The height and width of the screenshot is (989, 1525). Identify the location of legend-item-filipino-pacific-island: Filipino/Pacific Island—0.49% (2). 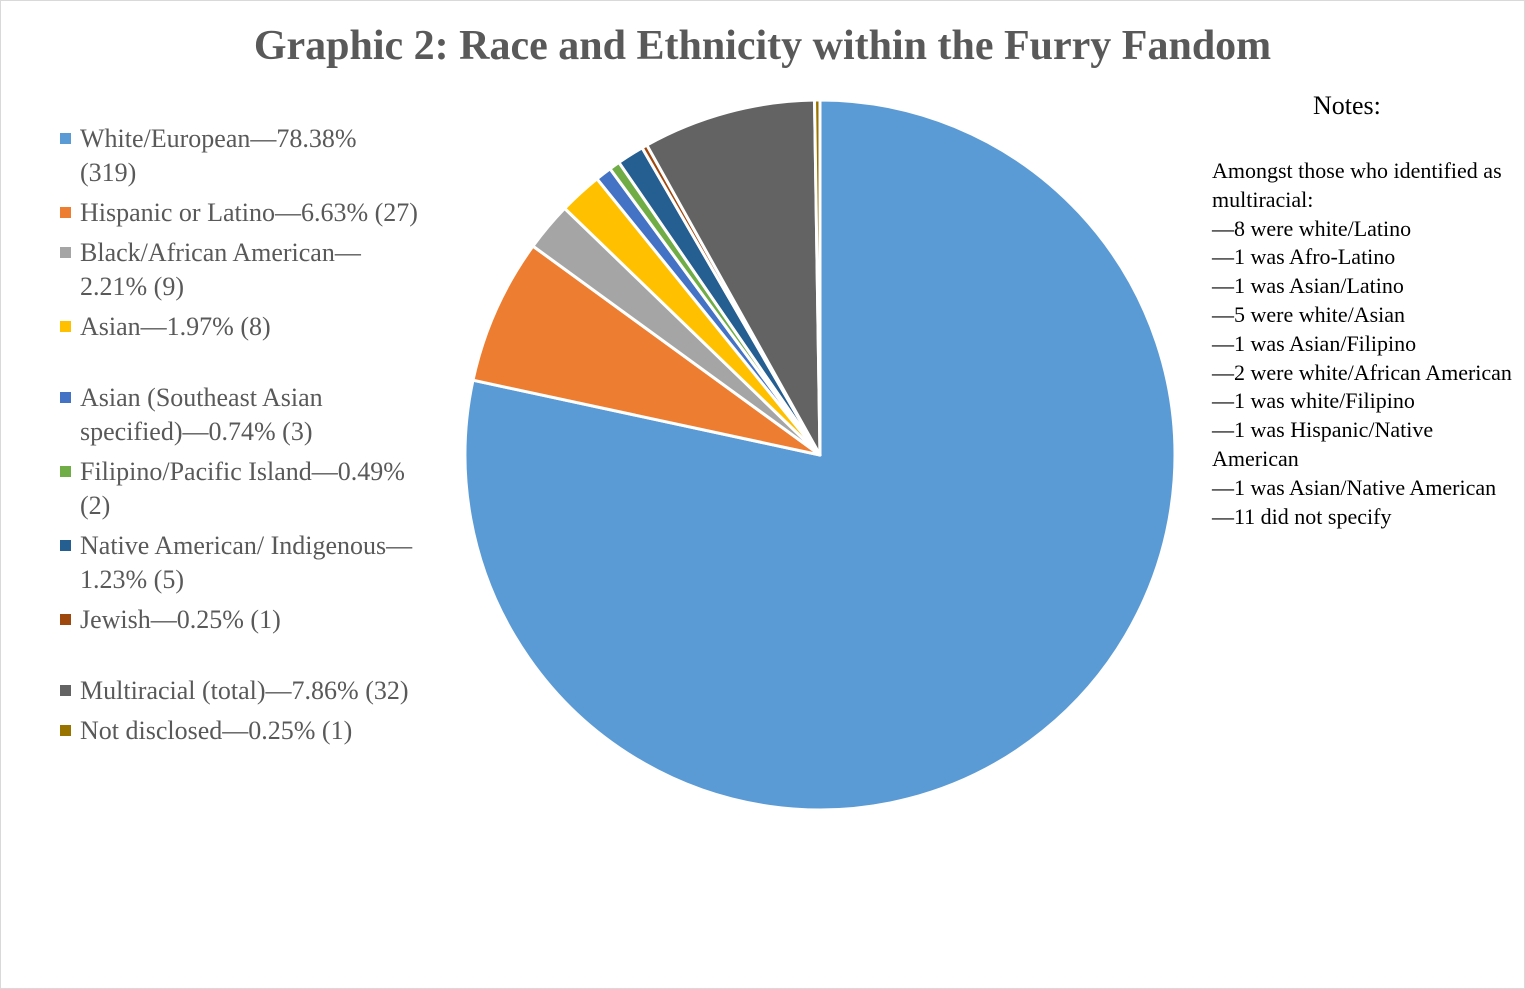
(238, 489).